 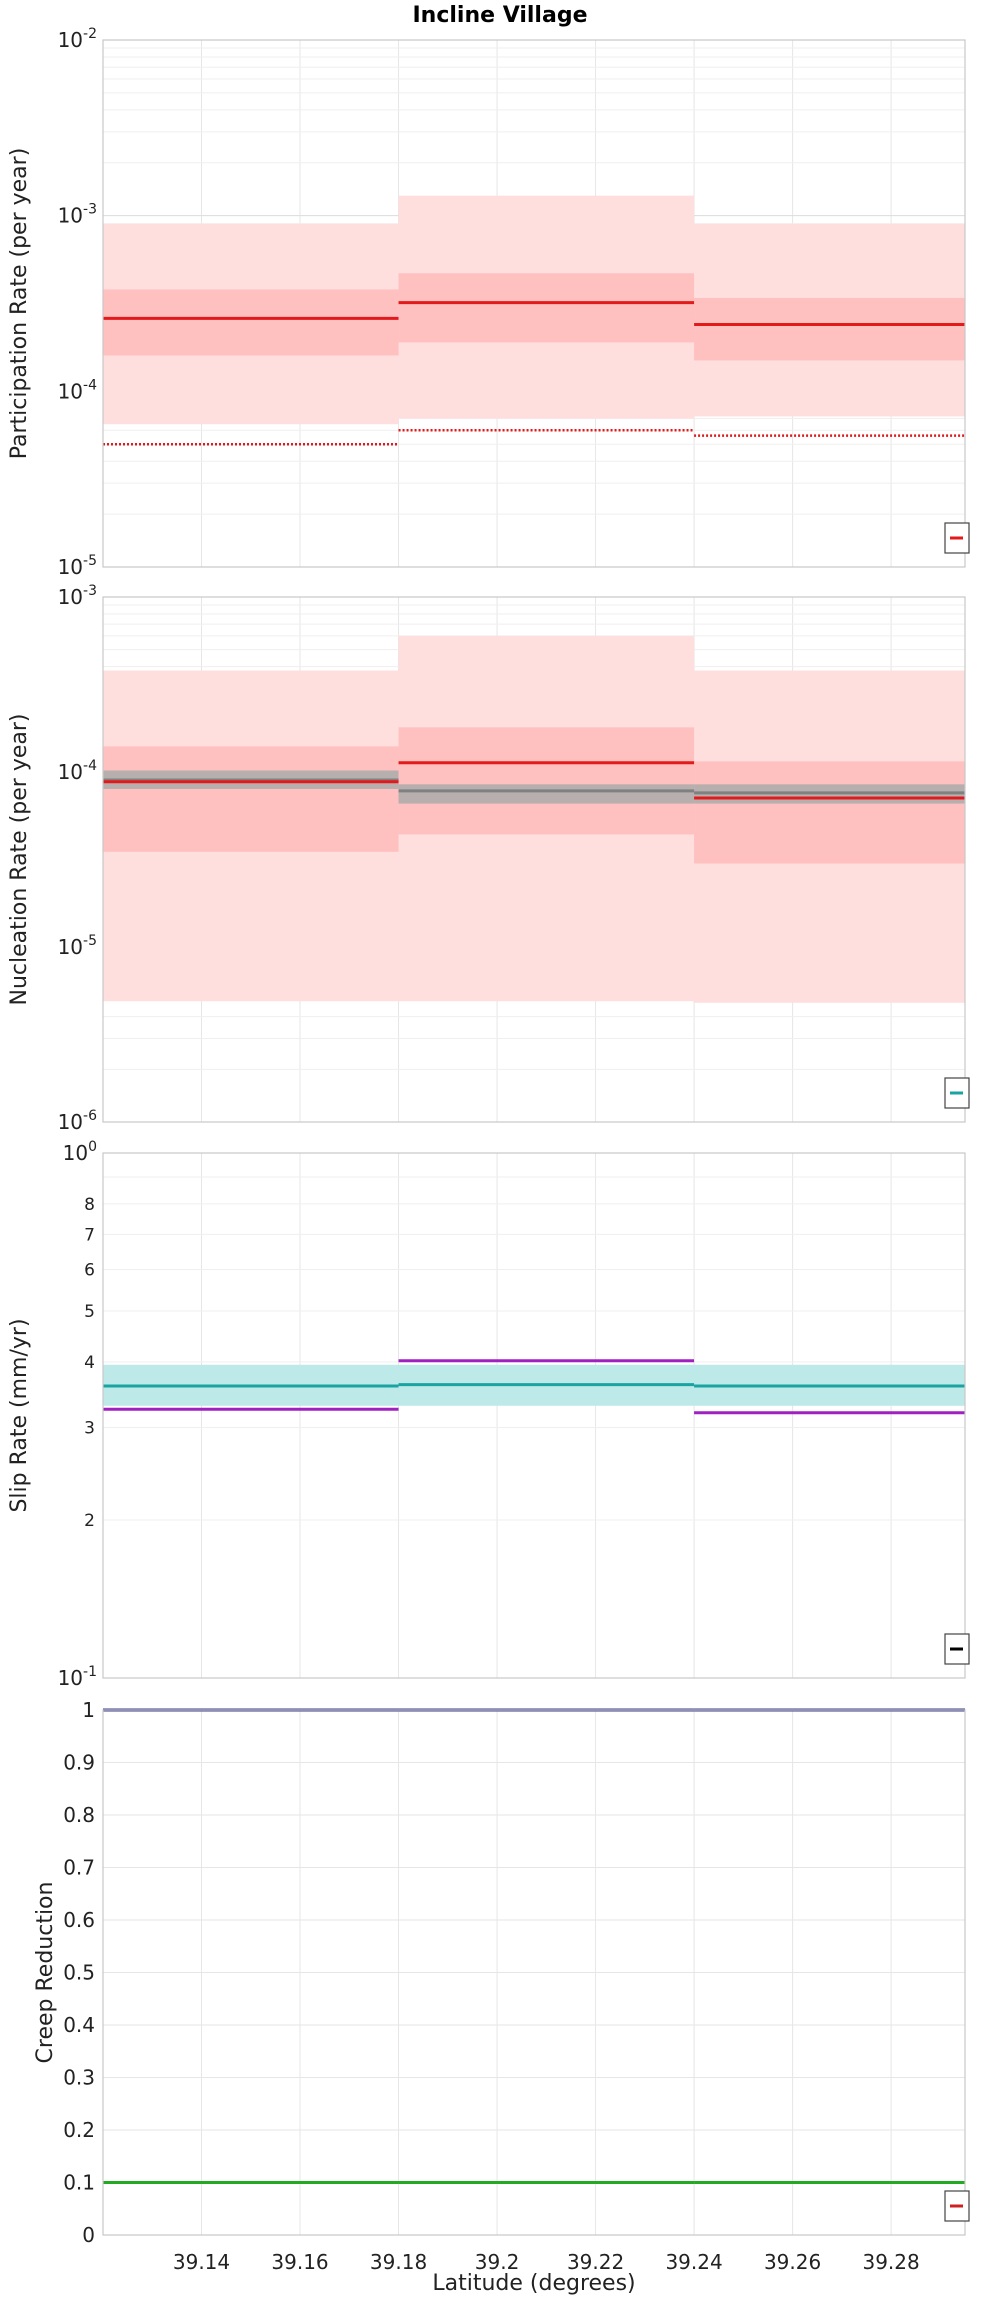 I want to click on y-tick-label: 0.5, so click(x=79, y=1973).